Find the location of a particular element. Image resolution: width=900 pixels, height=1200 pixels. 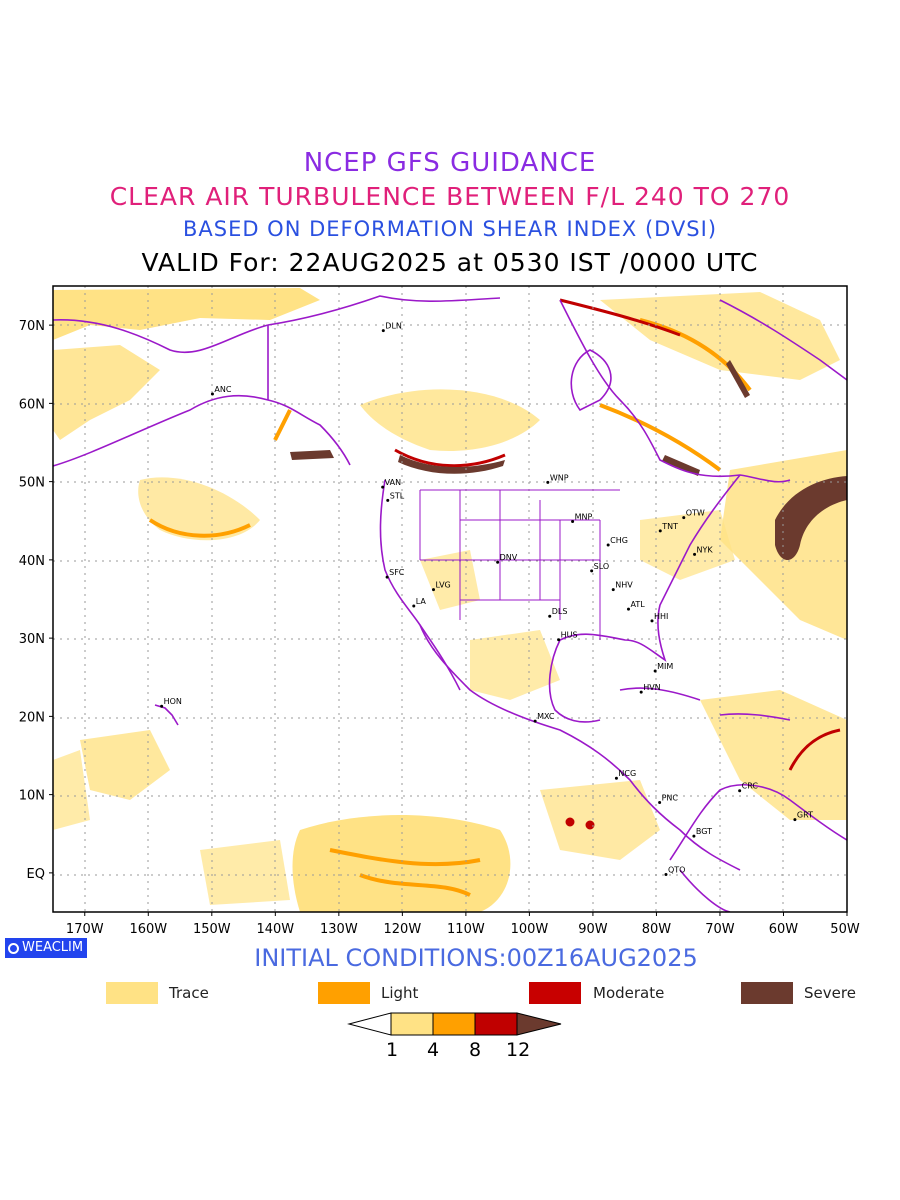

lat-tick-label: EQ is located at coordinates (36, 874).